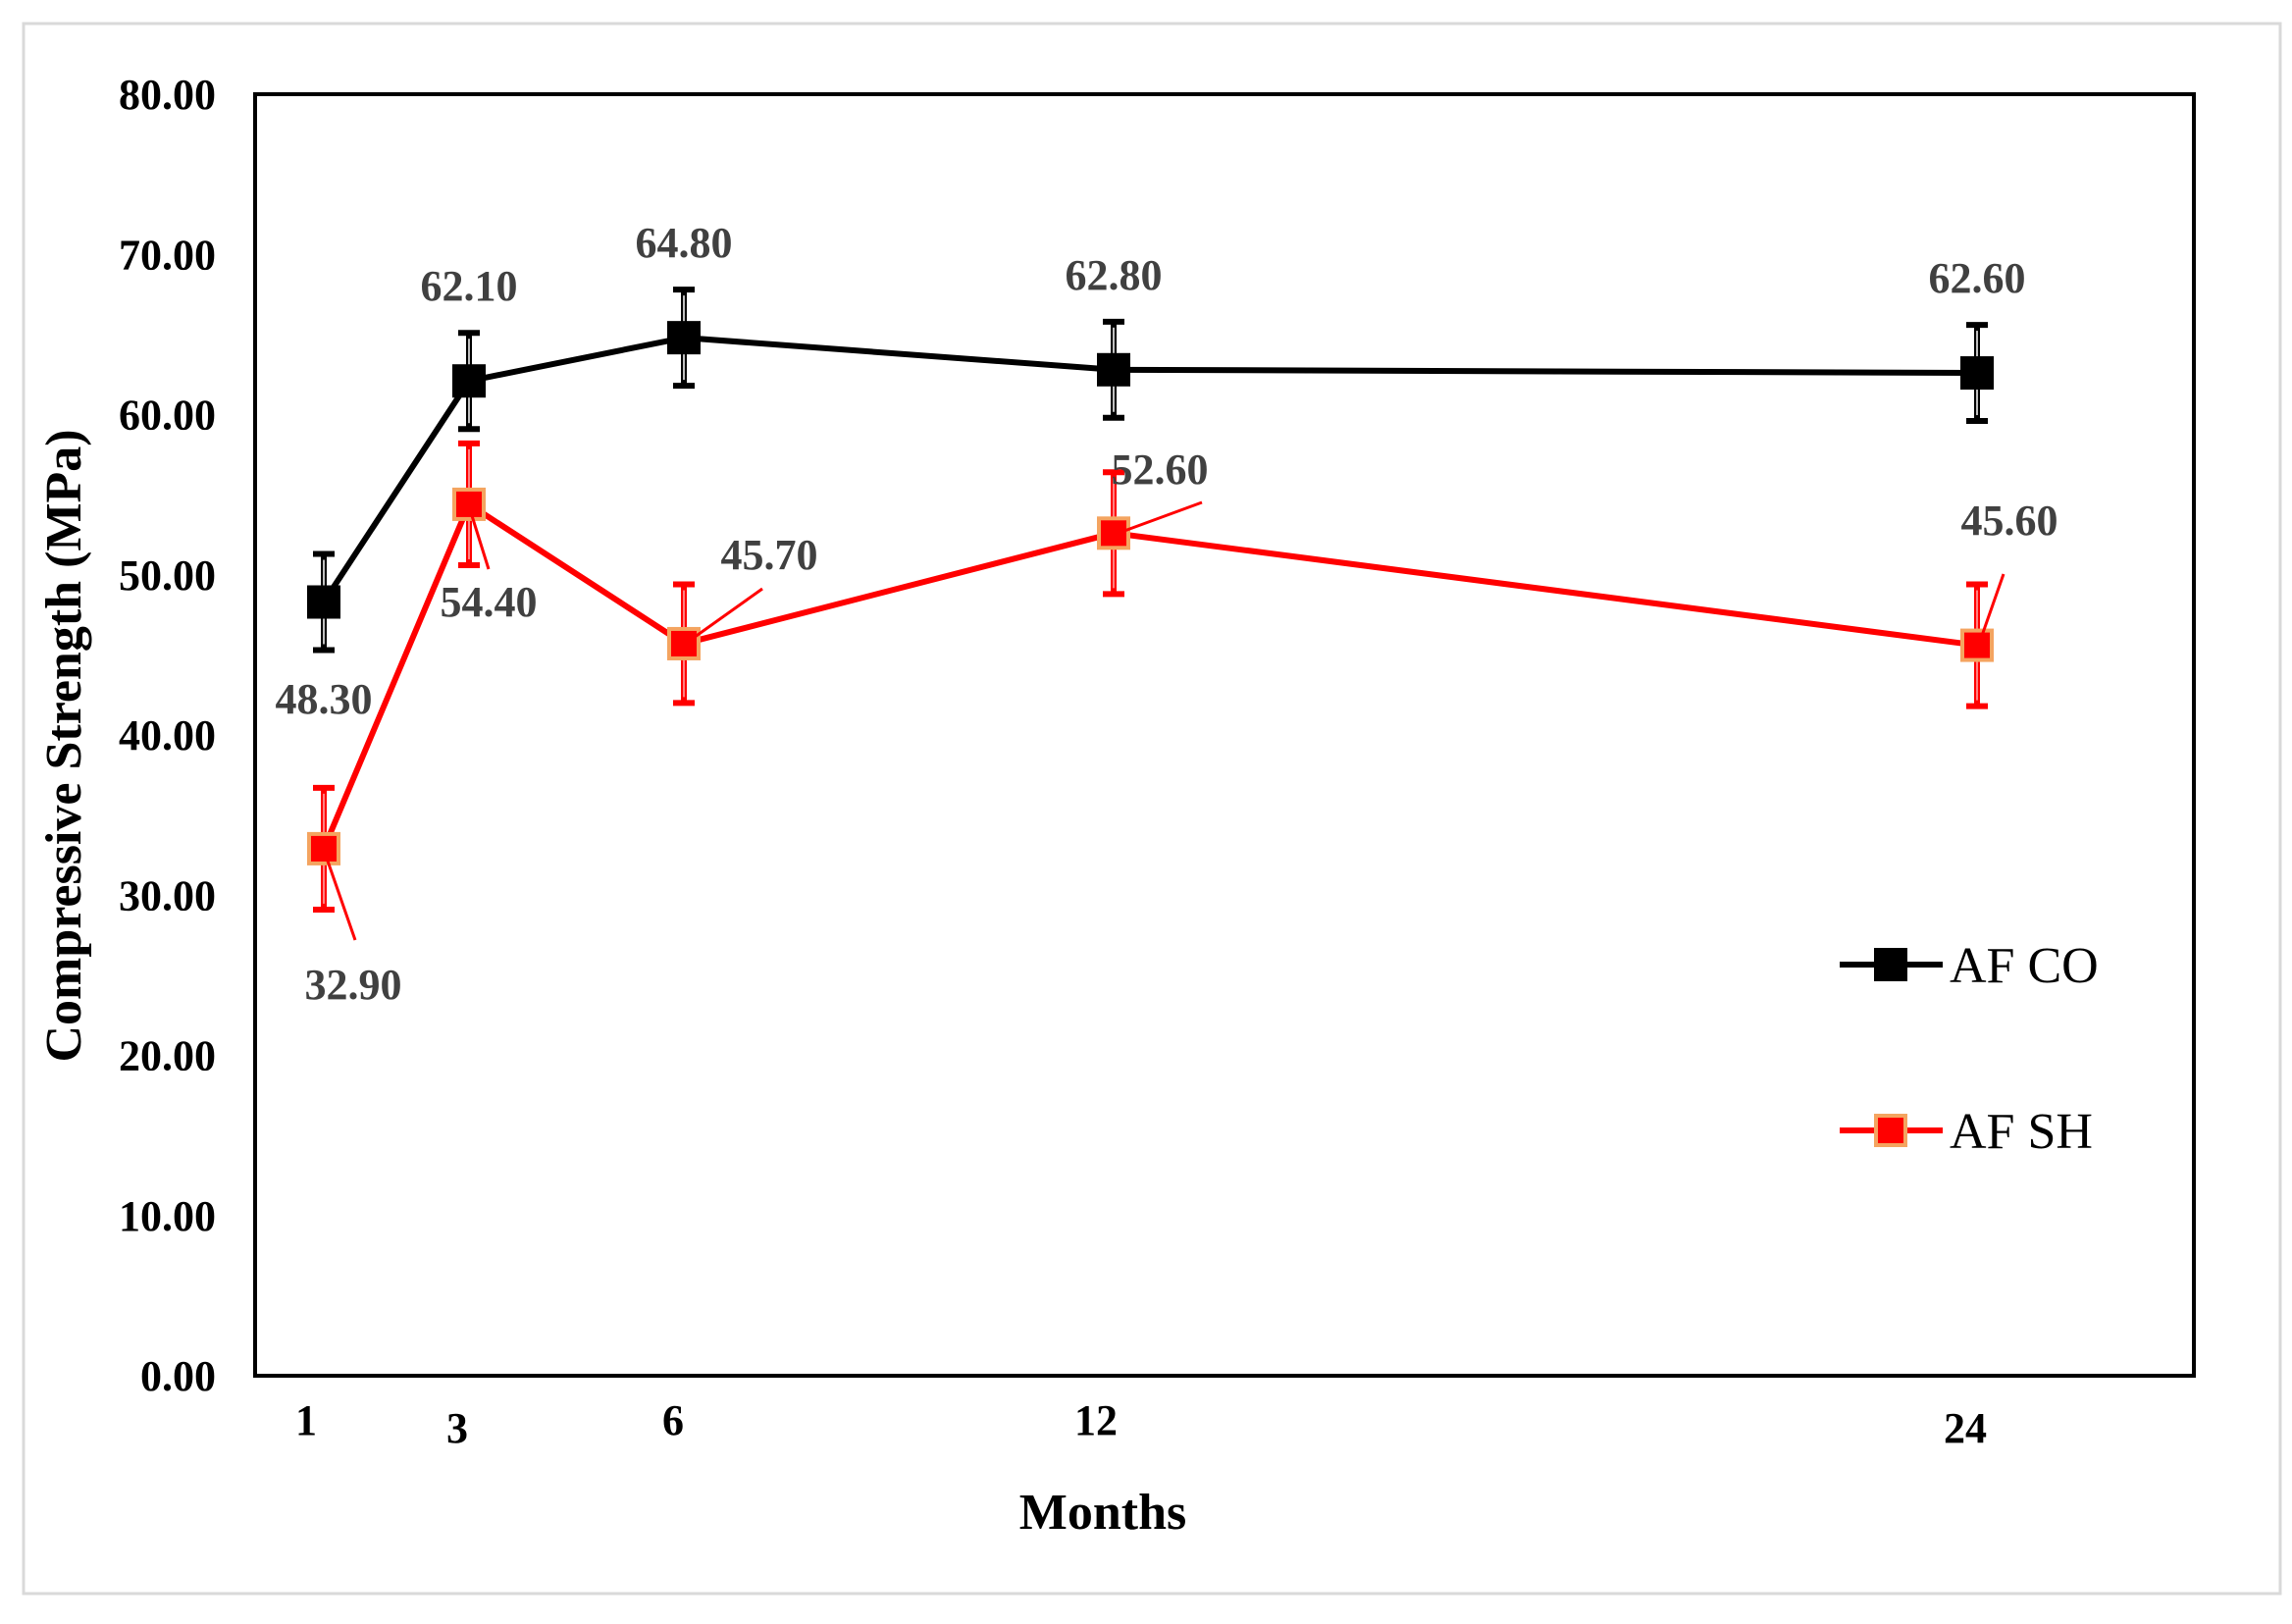 Image resolution: width=2292 pixels, height=1624 pixels. I want to click on y-tick-label: 30.00, so click(167, 895).